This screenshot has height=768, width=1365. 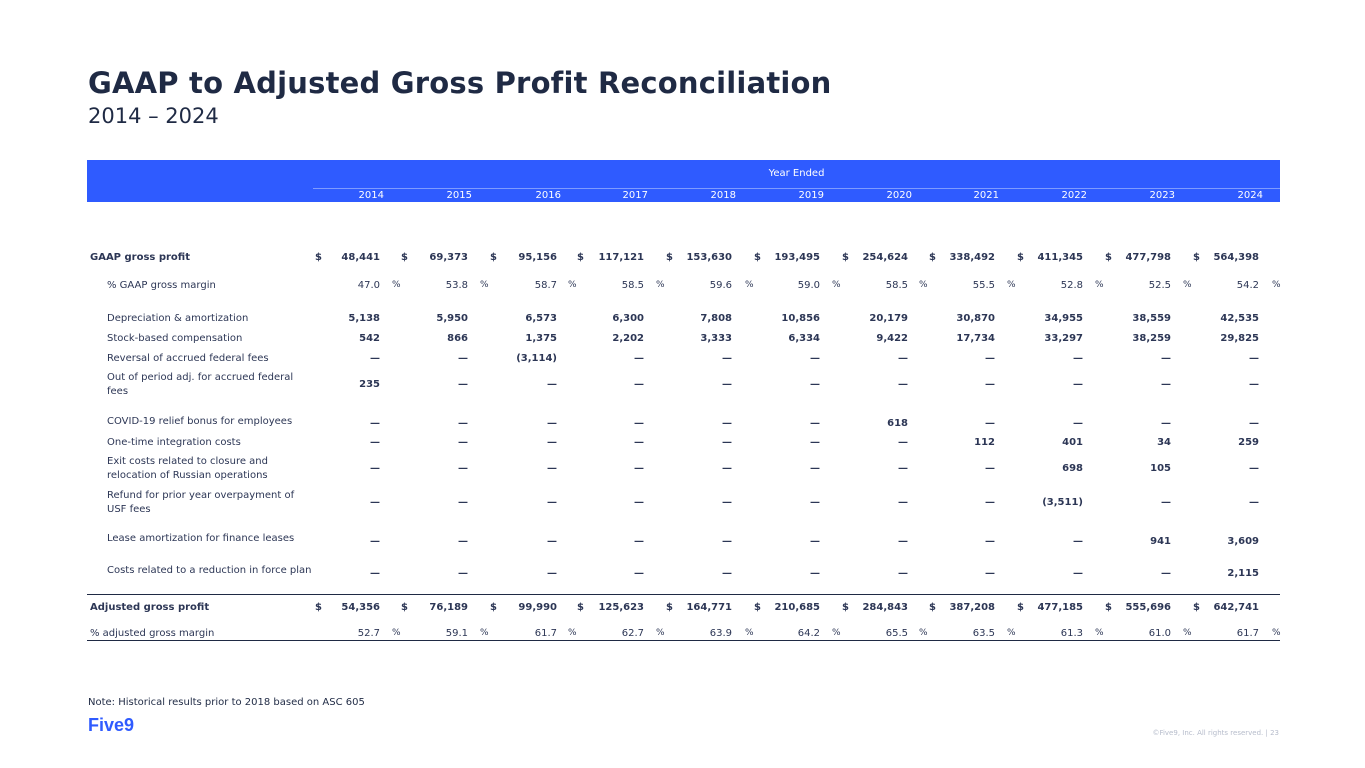 What do you see at coordinates (456, 633) in the screenshot?
I see `value-cell: 59.1` at bounding box center [456, 633].